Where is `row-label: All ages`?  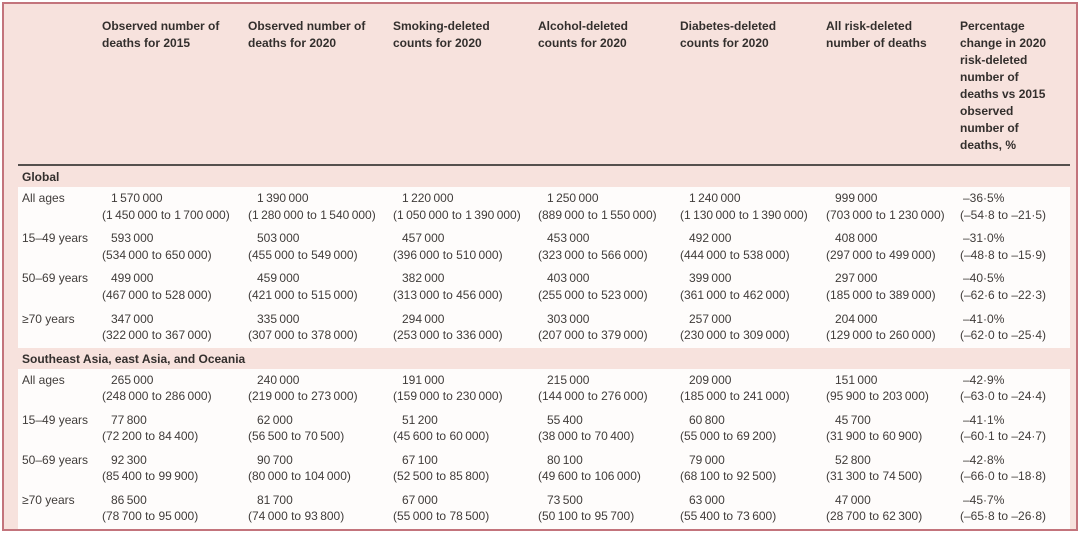 row-label: All ages is located at coordinates (43, 198).